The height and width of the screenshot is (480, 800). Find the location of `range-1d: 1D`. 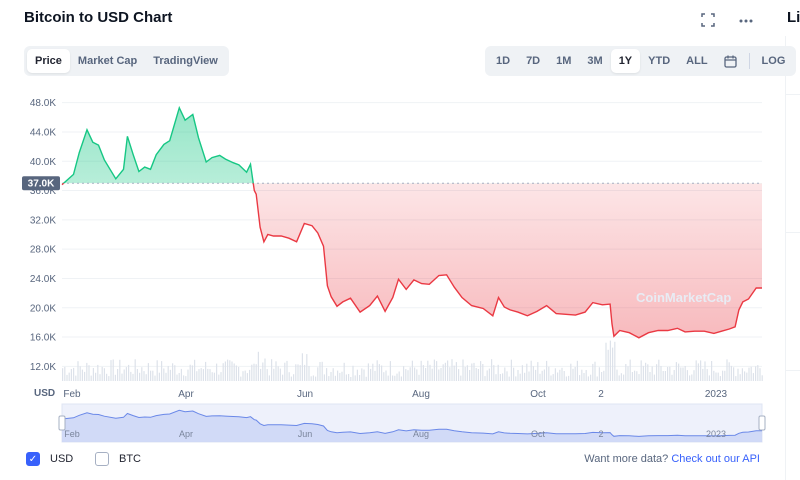

range-1d: 1D is located at coordinates (503, 61).